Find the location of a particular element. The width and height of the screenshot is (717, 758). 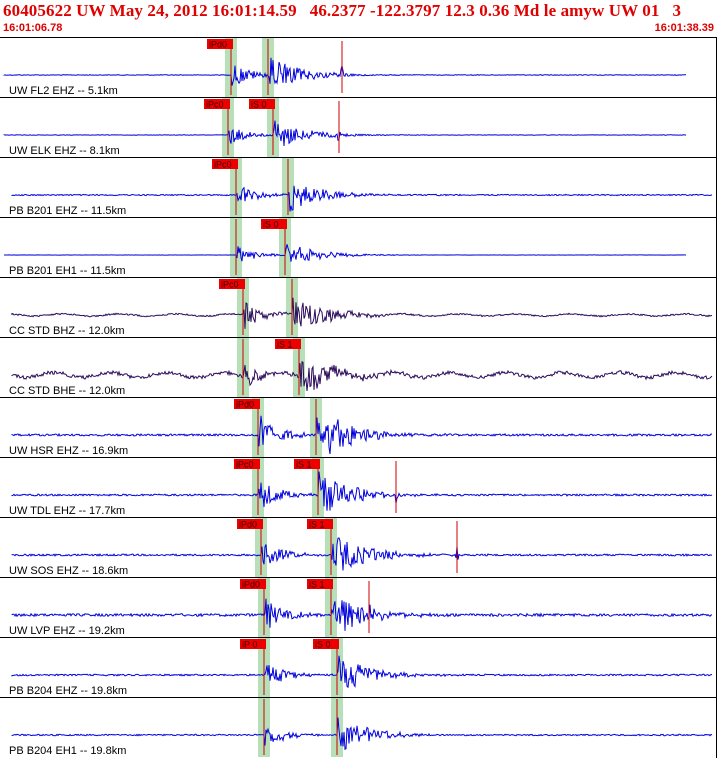

station-label-uw-hsr-ehz-16-9km: UW HSR EHZ -- 16.9km is located at coordinates (68, 451).